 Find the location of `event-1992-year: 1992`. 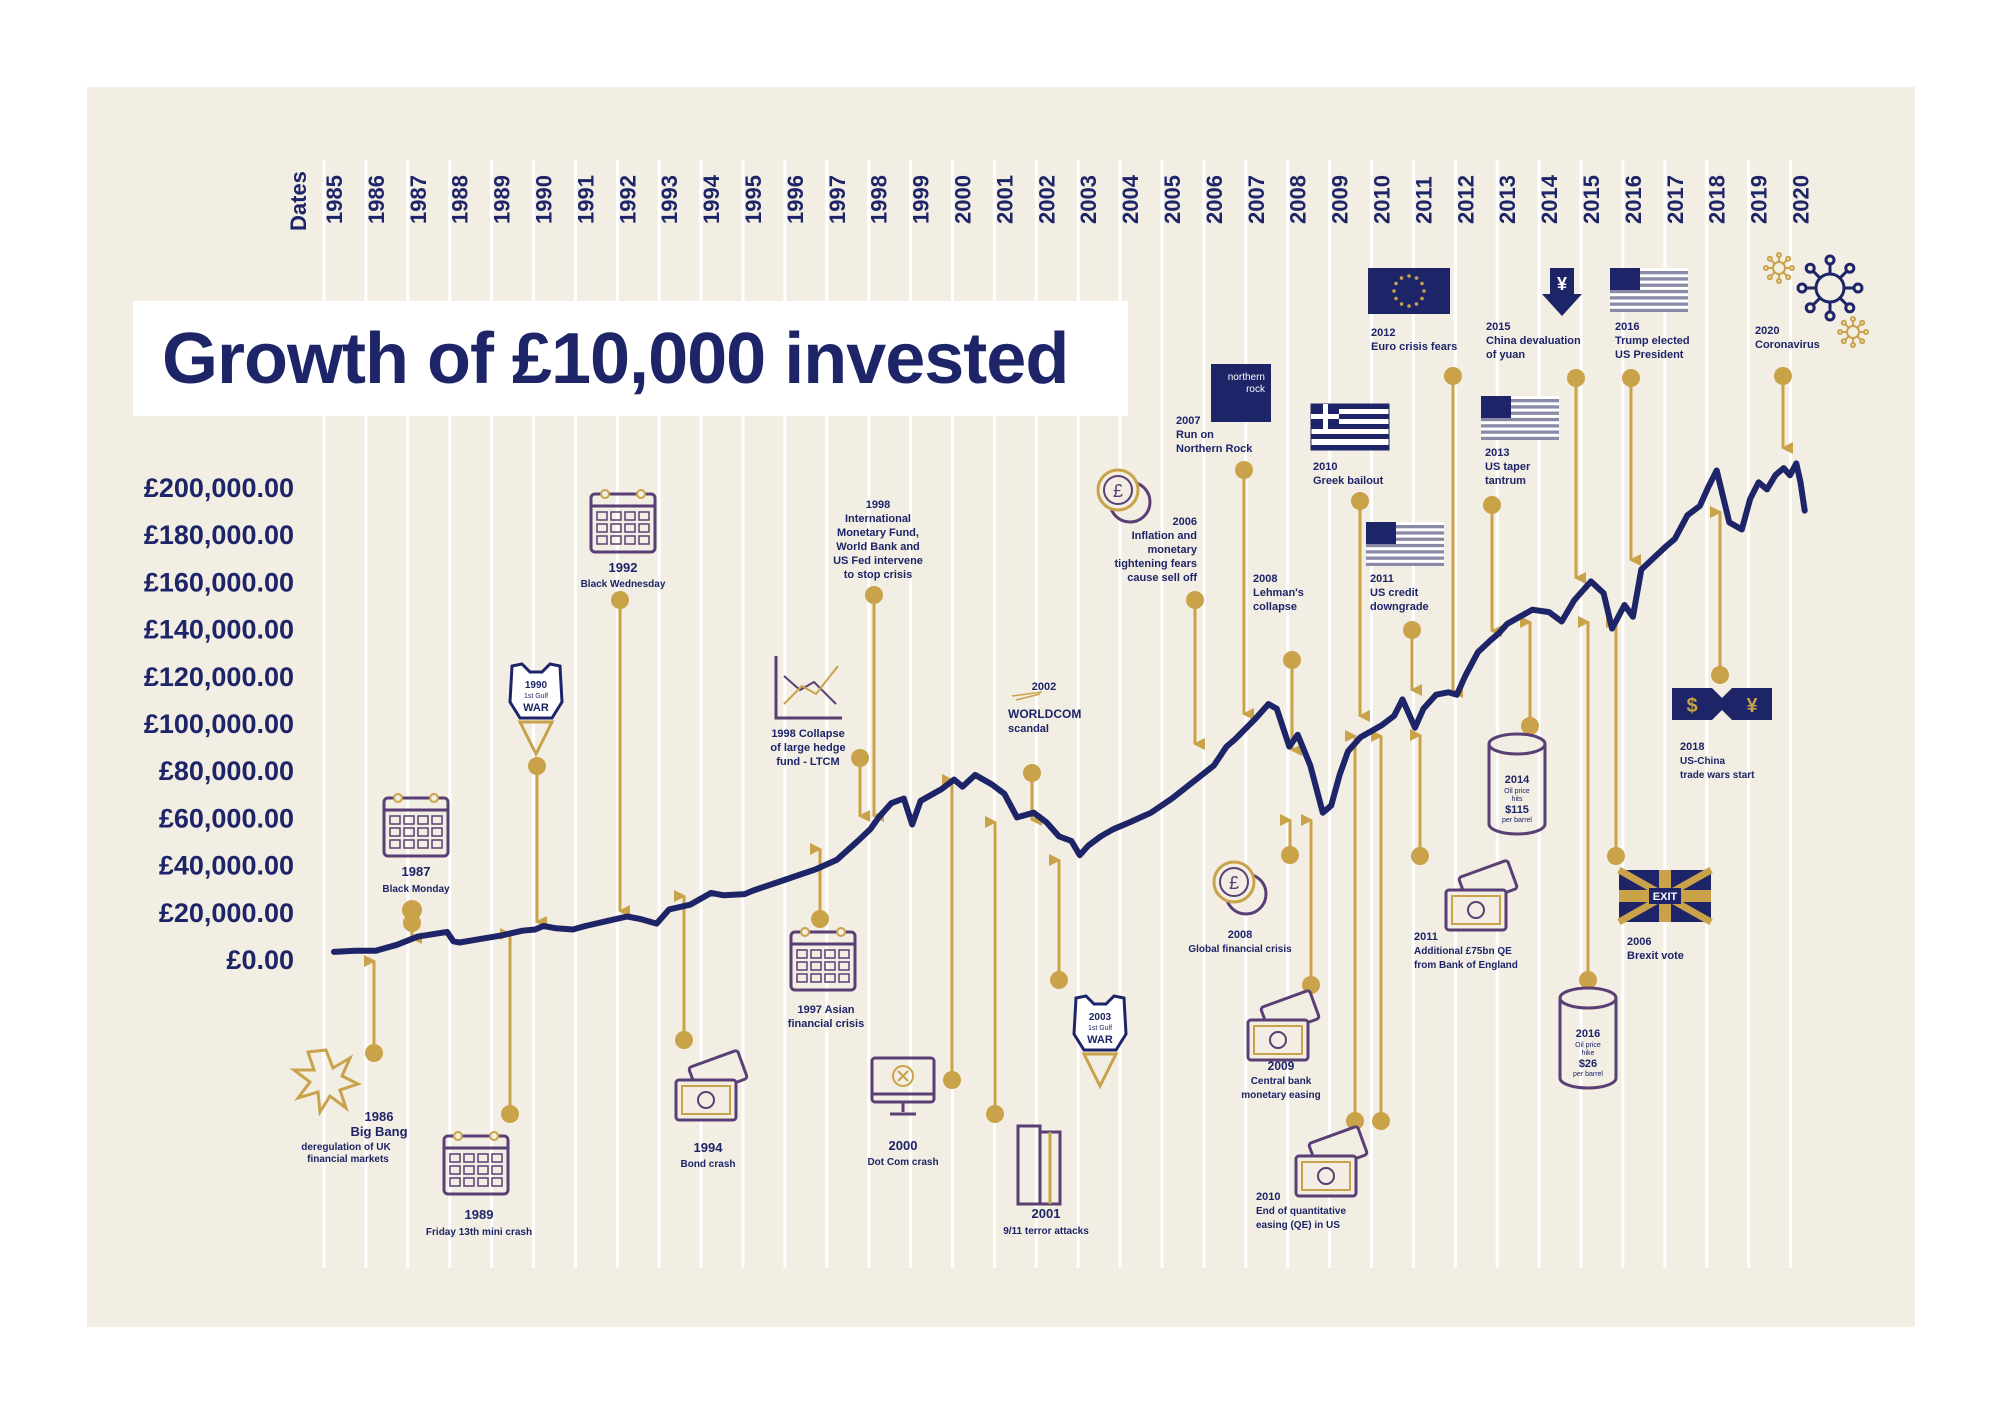

event-1992-year: 1992 is located at coordinates (623, 567).